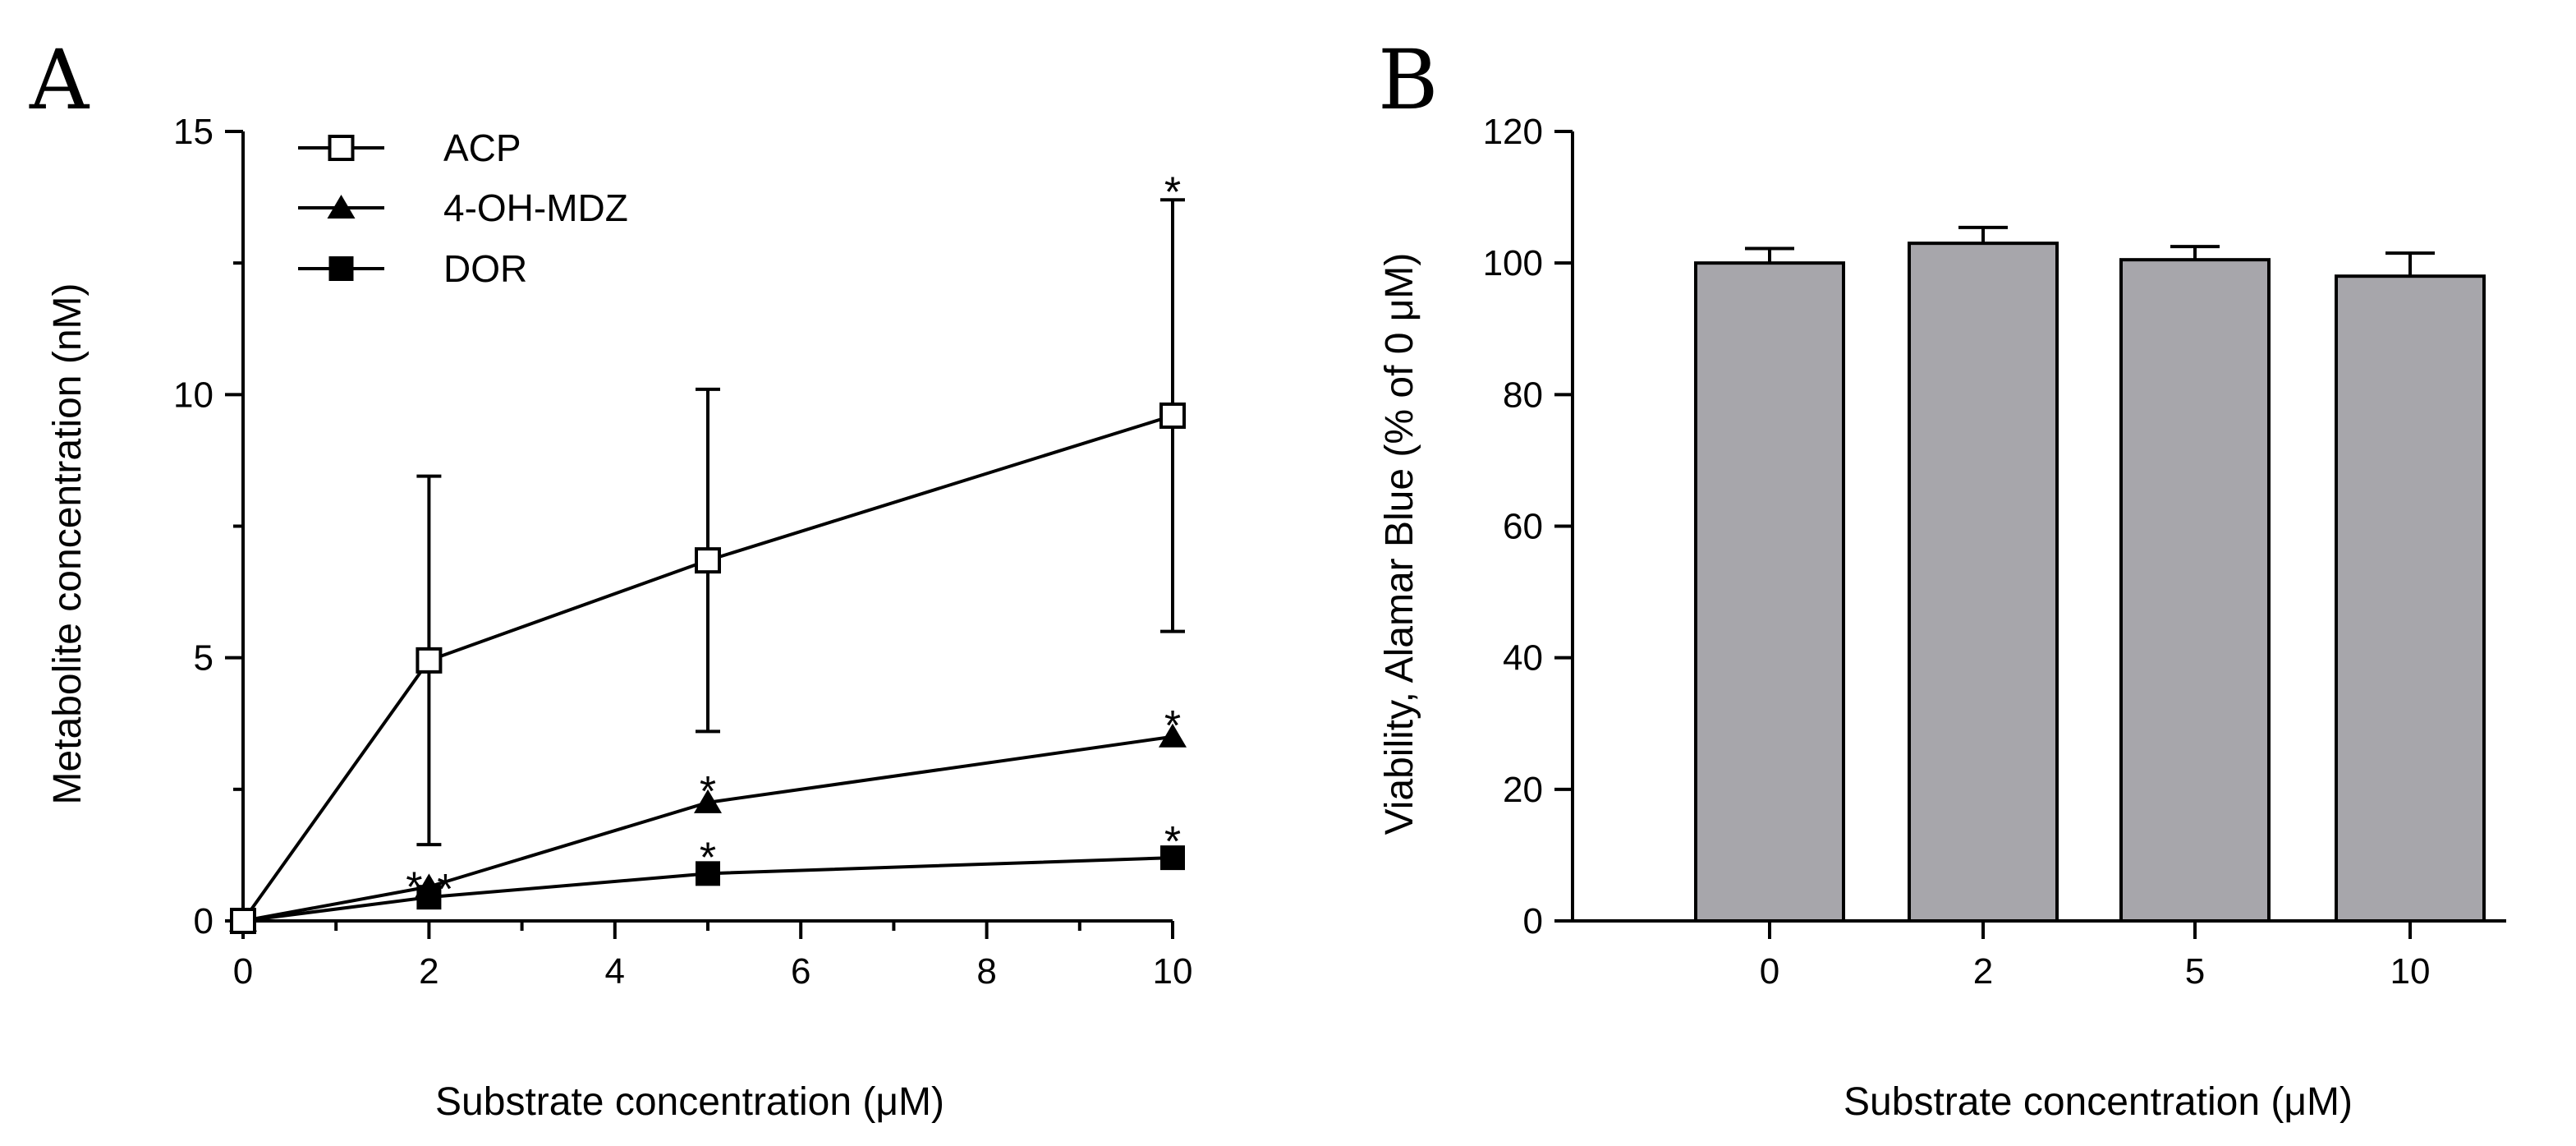 Image resolution: width=2576 pixels, height=1146 pixels. Describe the element at coordinates (2195, 972) in the screenshot. I see `panel-b-x-tick-label: 5` at that location.